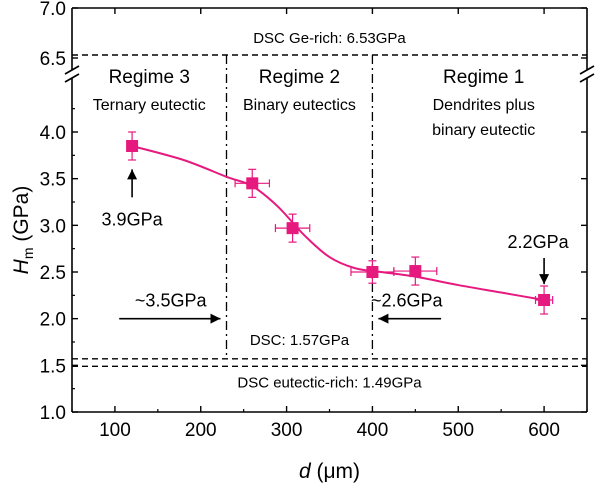 Image resolution: width=600 pixels, height=488 pixels. Describe the element at coordinates (149, 77) in the screenshot. I see `regime-title: Regime 3` at that location.